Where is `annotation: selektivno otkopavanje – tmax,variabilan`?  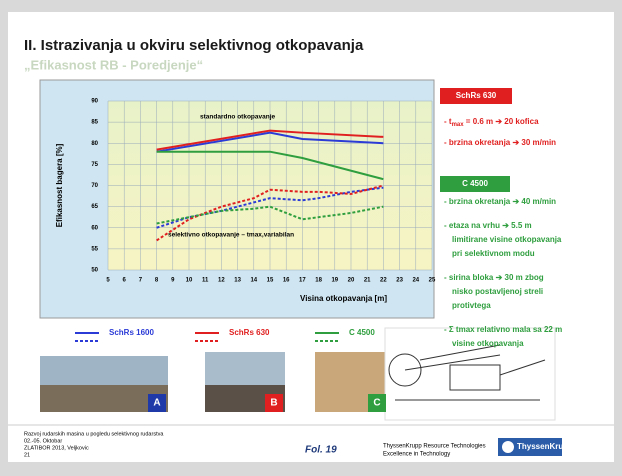
annotation: selektivno otkopavanje – tmax,variabilan is located at coordinates (231, 235).